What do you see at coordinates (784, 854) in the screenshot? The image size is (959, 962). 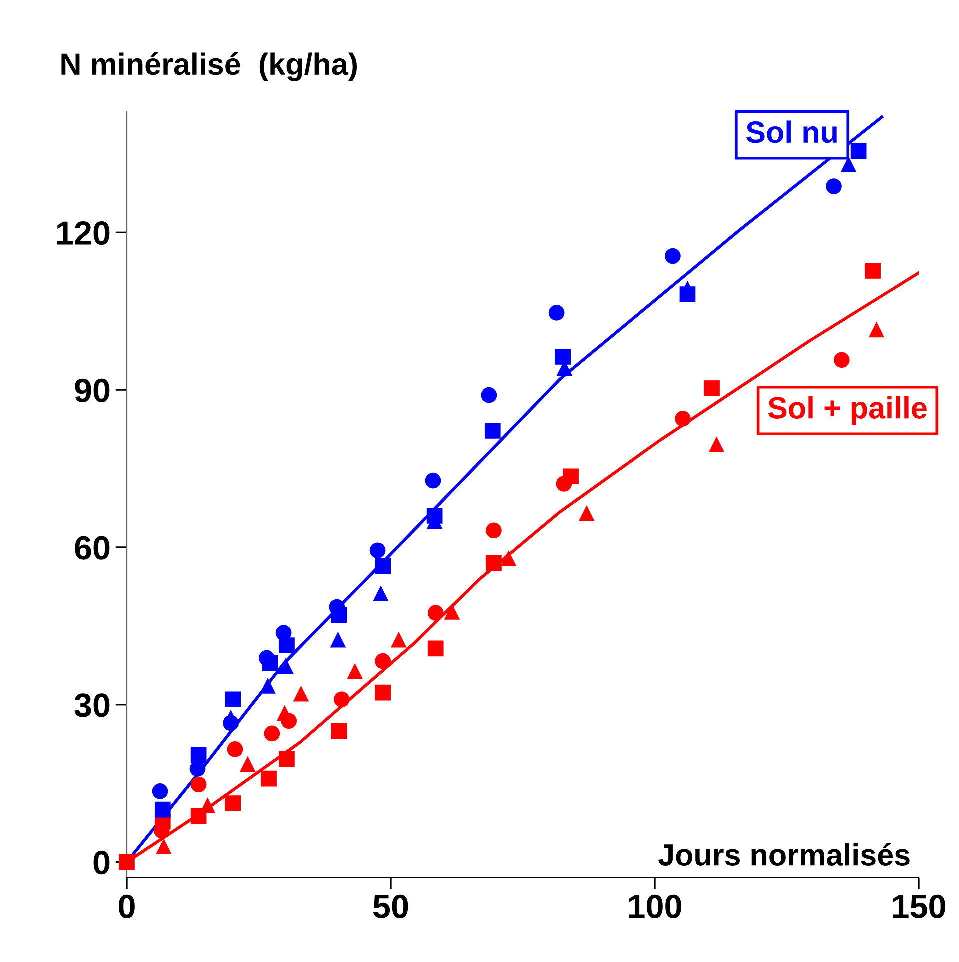 I see `x-axis-title: Jours normalisés` at bounding box center [784, 854].